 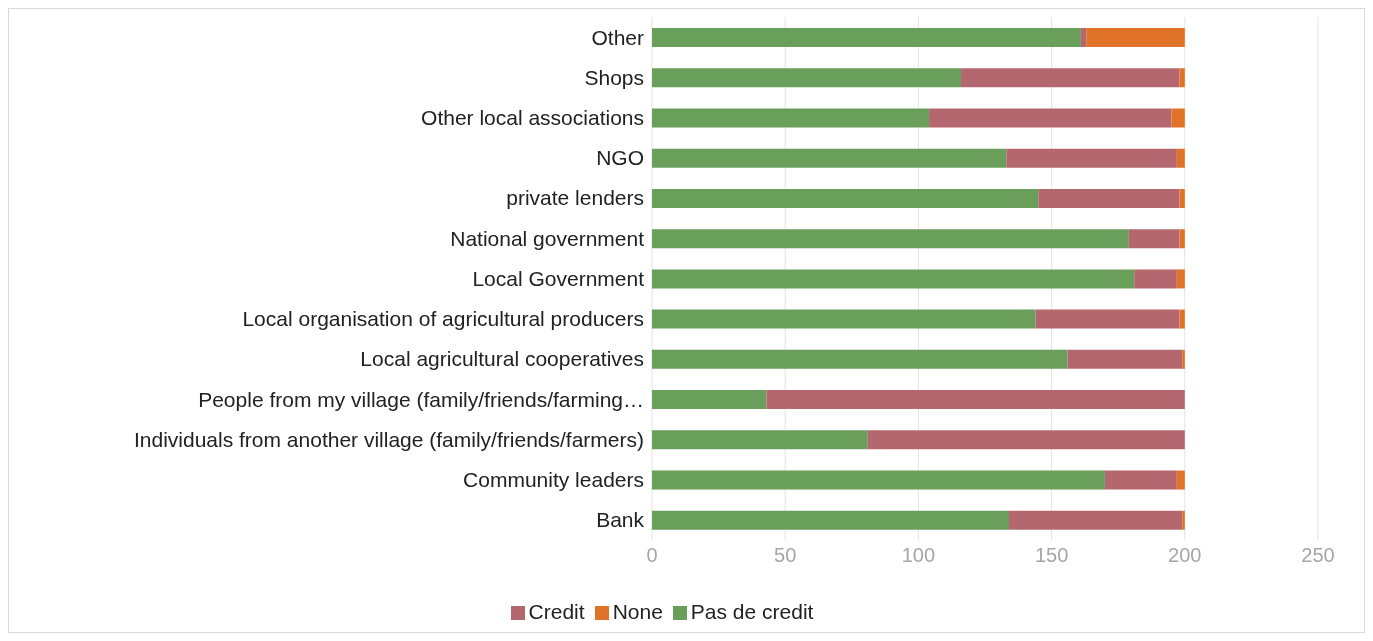 I want to click on y-tick-label: Local Government, so click(x=558, y=278).